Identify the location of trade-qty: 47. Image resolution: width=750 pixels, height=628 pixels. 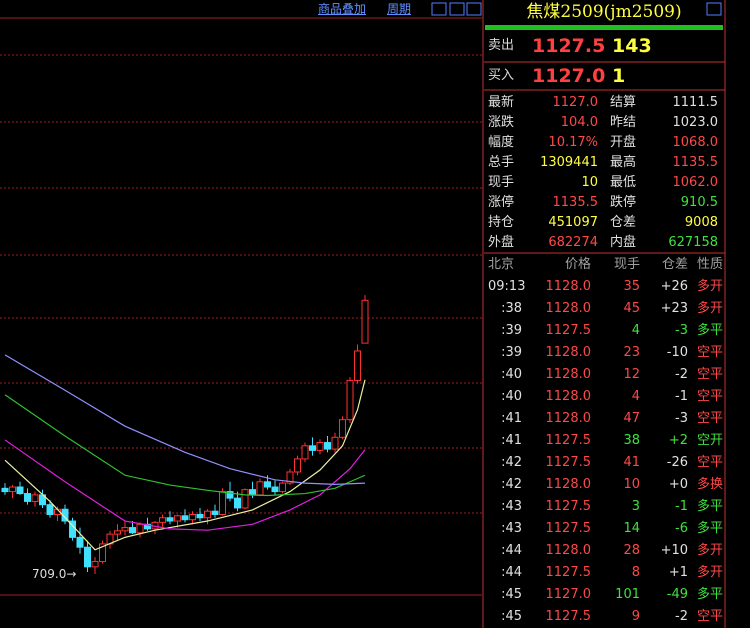
(631, 418).